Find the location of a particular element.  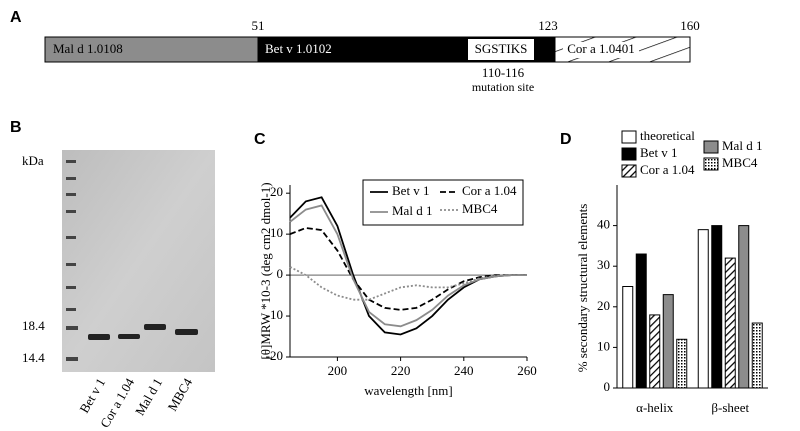

panel-letter: D is located at coordinates (566, 139).